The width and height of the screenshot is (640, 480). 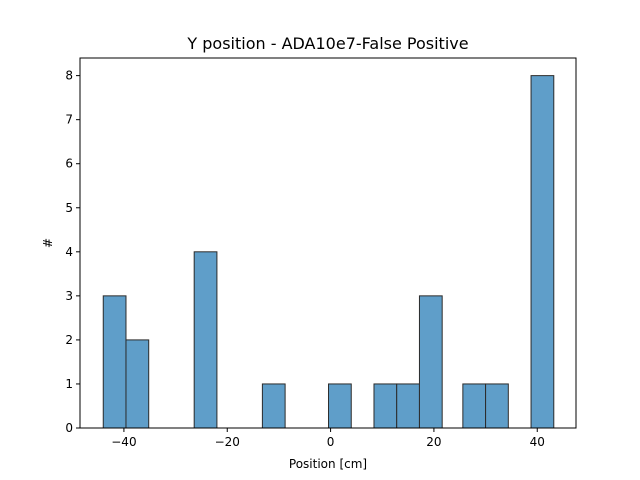 I want to click on y-tick-label: 6, so click(x=69, y=164).